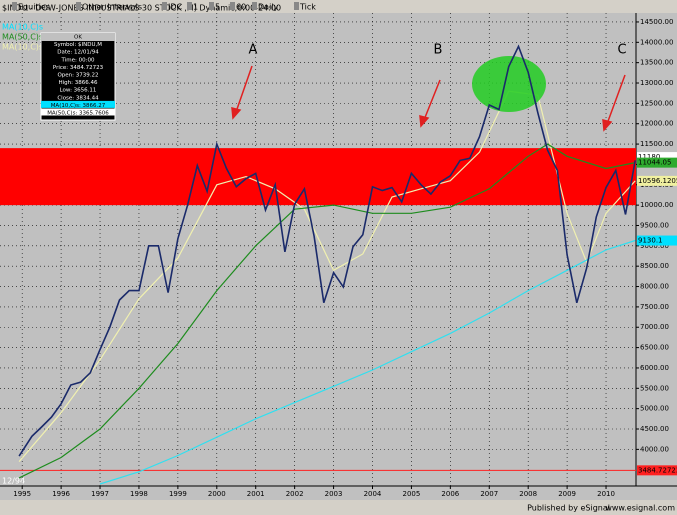 The image size is (677, 515). I want to click on x-tick-label: 1995, so click(22, 494).